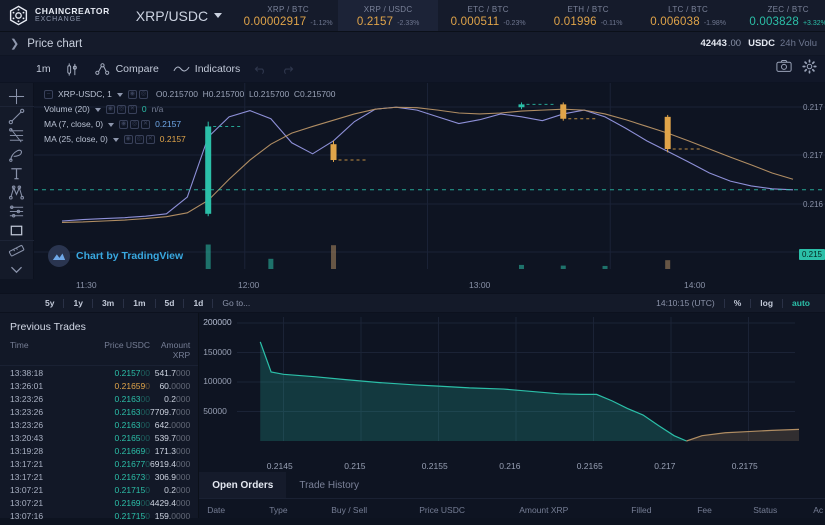  I want to click on rectangle-icon, so click(17, 230).